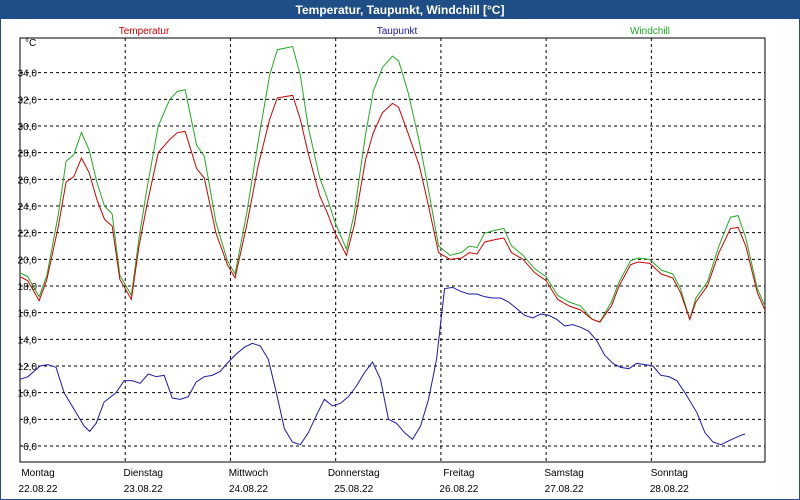 The width and height of the screenshot is (800, 500). I want to click on x-date-label: 23.08.22, so click(143, 489).